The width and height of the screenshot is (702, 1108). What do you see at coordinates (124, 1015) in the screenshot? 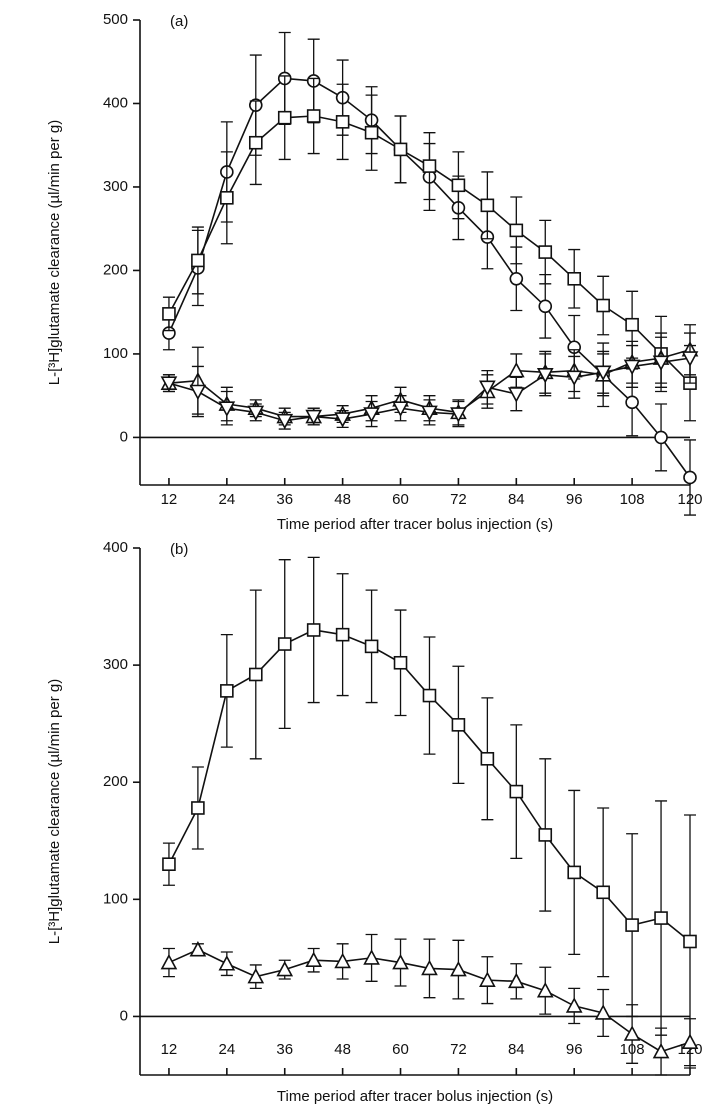
I see `y-tick-label: 0` at bounding box center [124, 1015].